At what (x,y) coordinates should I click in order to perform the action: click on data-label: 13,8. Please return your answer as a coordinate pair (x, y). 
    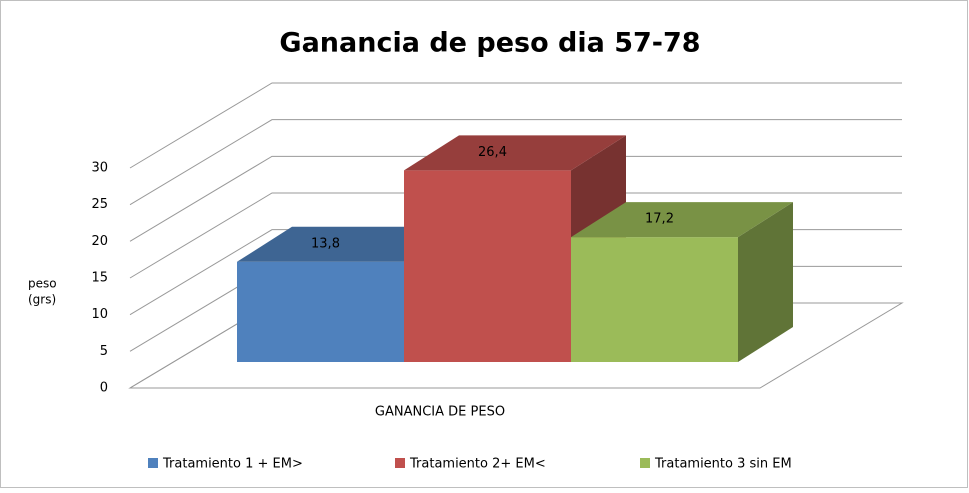
    Looking at the image, I should click on (325, 243).